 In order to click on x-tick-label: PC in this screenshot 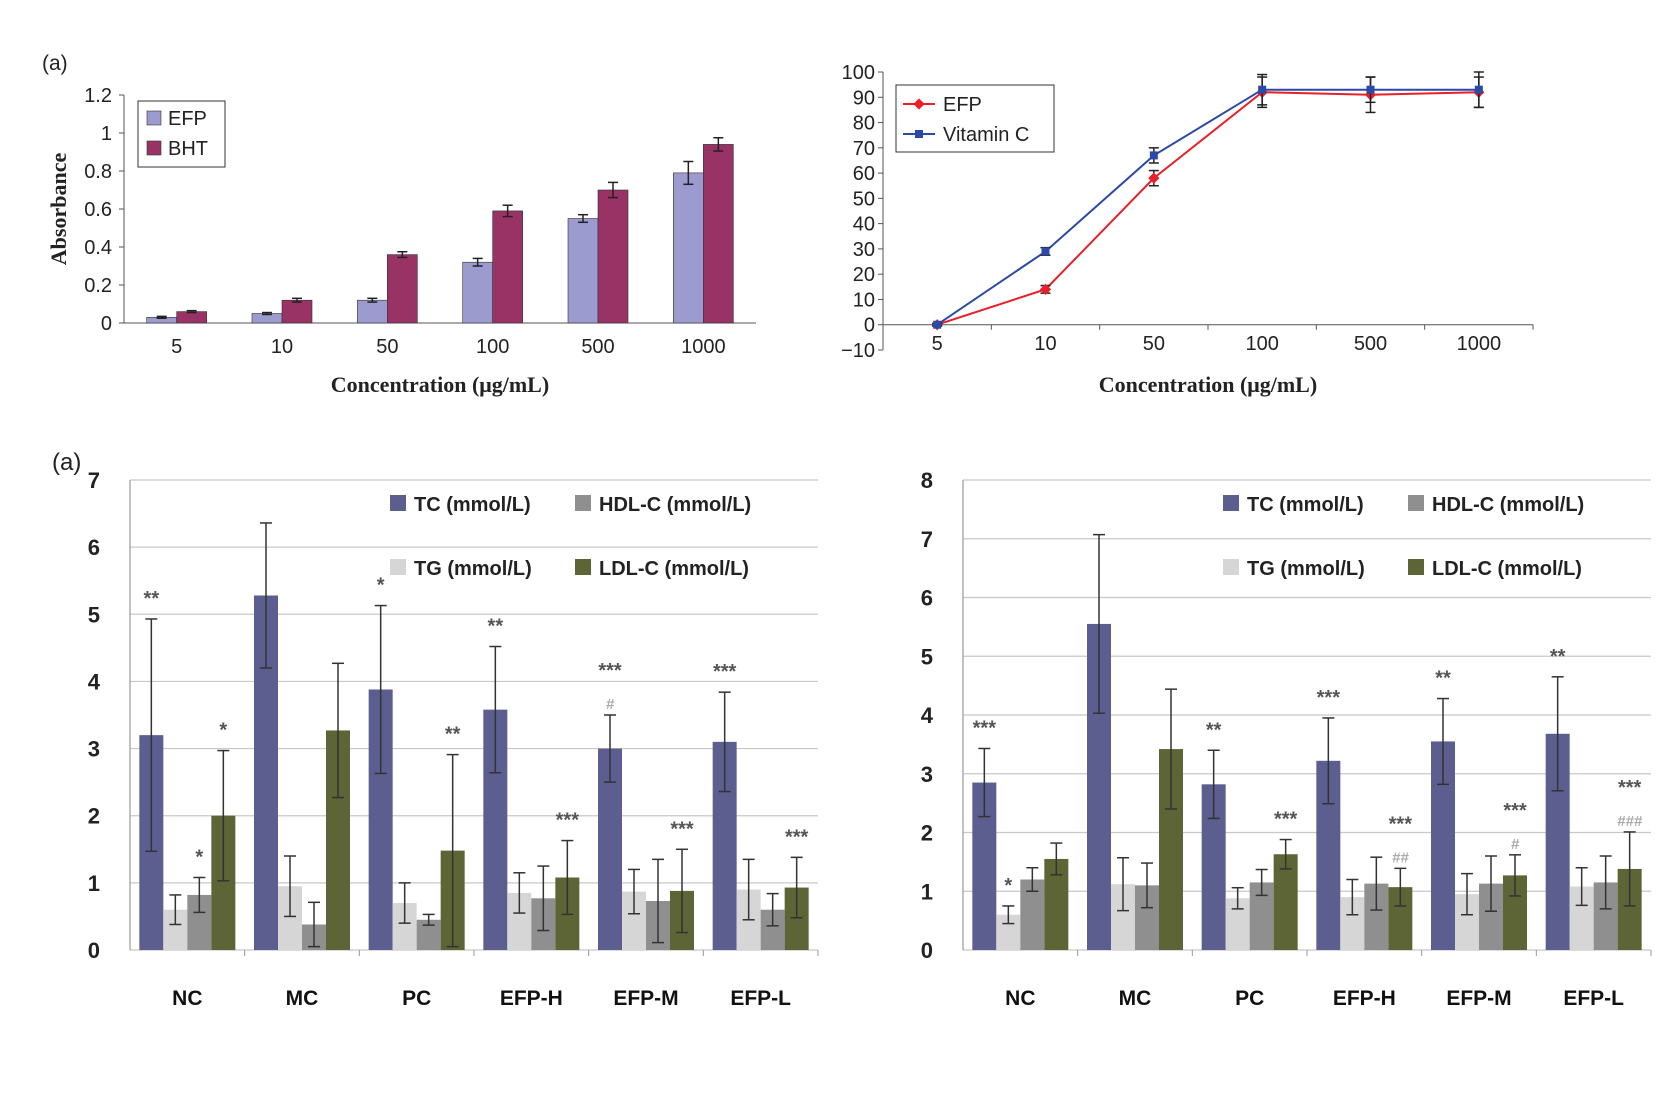, I will do `click(416, 998)`.